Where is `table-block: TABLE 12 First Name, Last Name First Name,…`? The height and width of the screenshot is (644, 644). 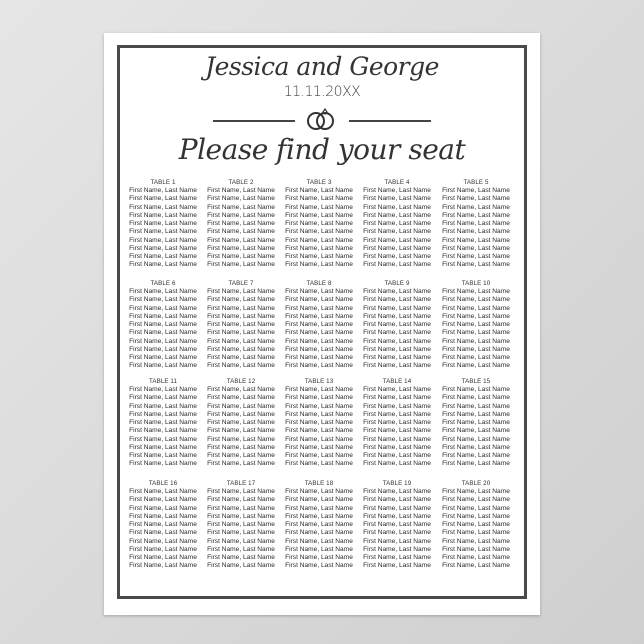
table-block: TABLE 12 First Name, Last Name First Name,… is located at coordinates (241, 423).